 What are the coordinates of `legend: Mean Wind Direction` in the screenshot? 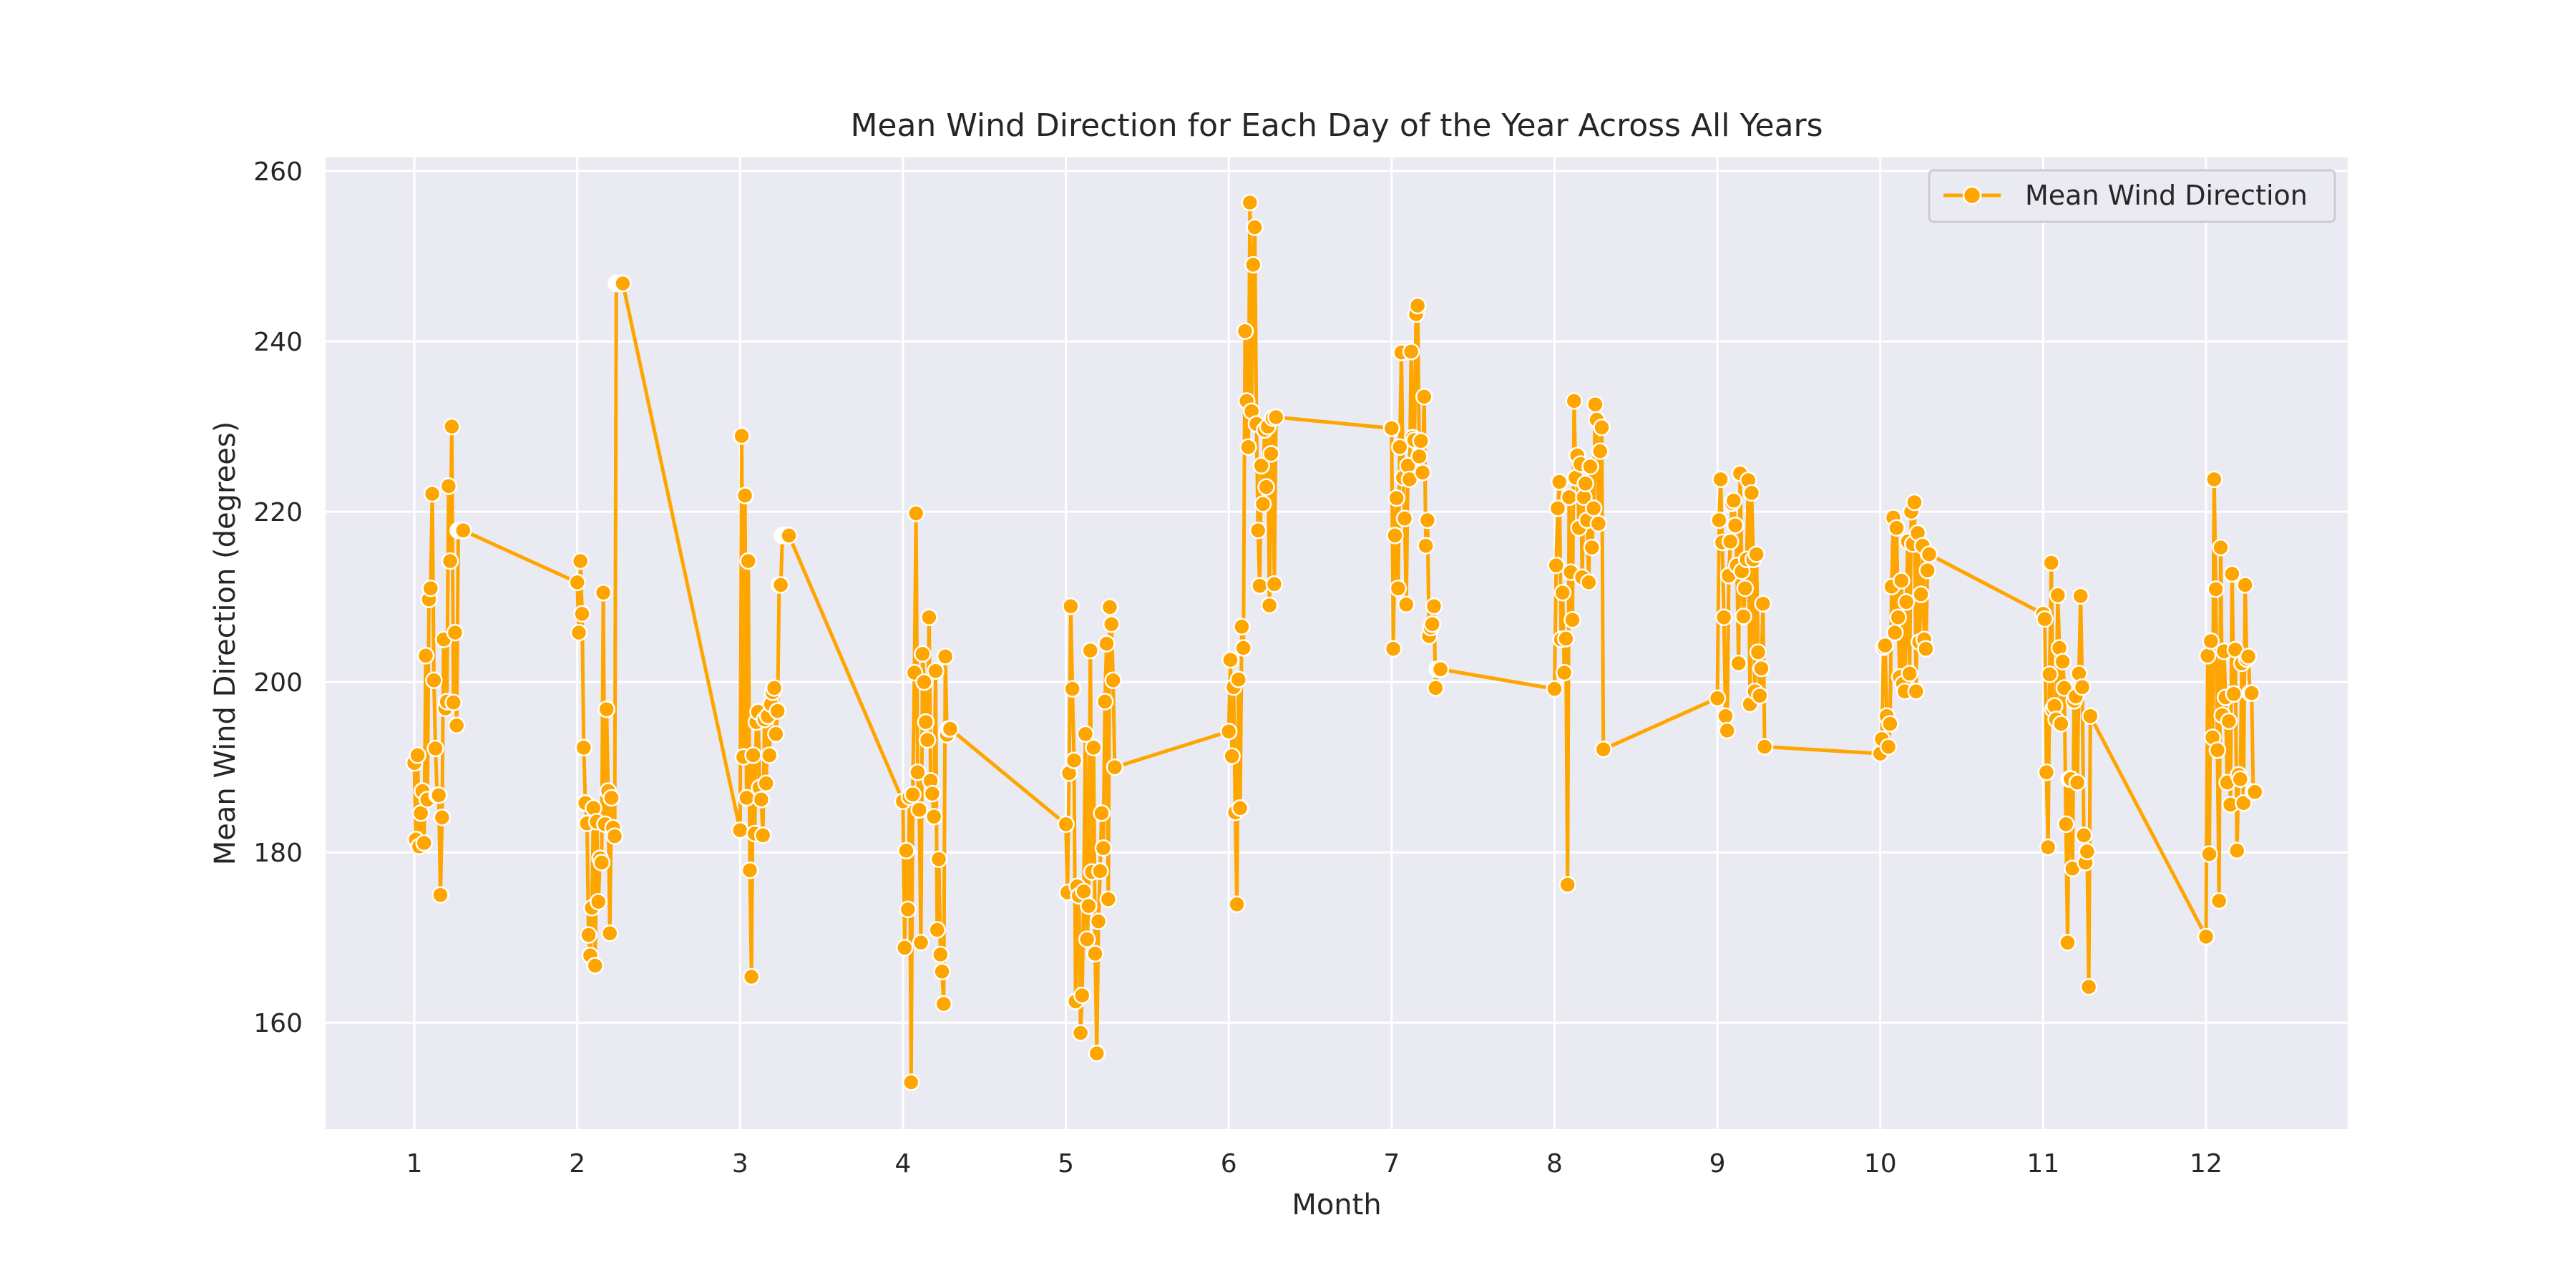 It's located at (2132, 196).